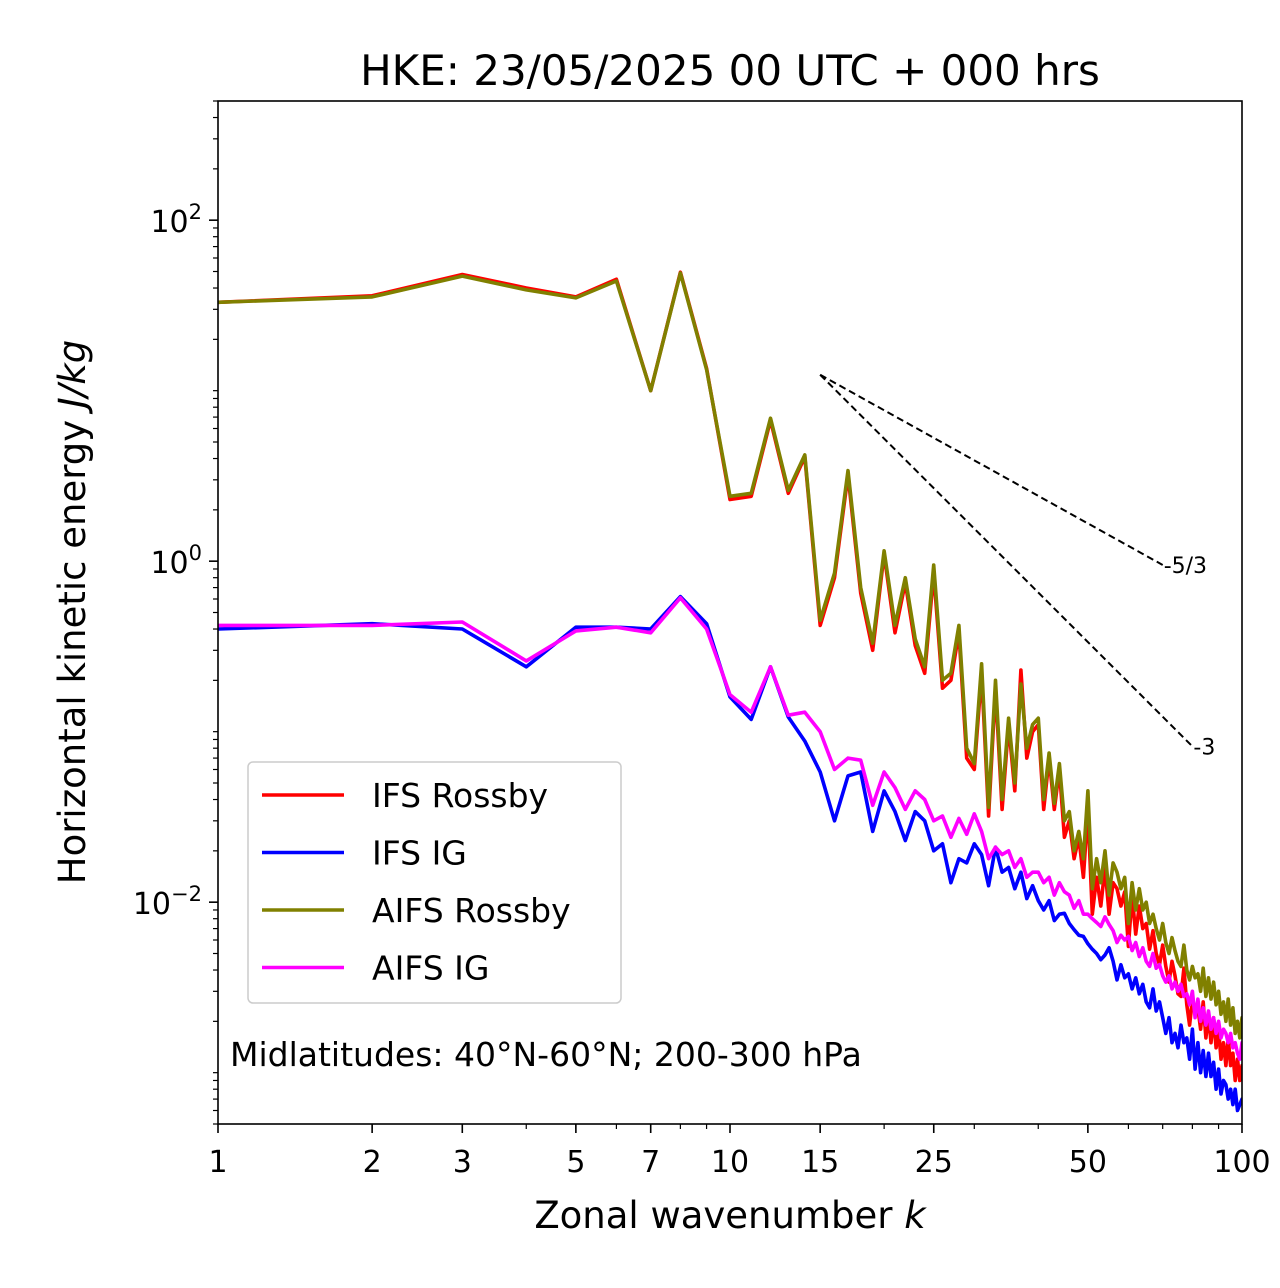  What do you see at coordinates (713, 1215) in the screenshot?
I see `x-axis-label-text: Zonal wavenumber` at bounding box center [713, 1215].